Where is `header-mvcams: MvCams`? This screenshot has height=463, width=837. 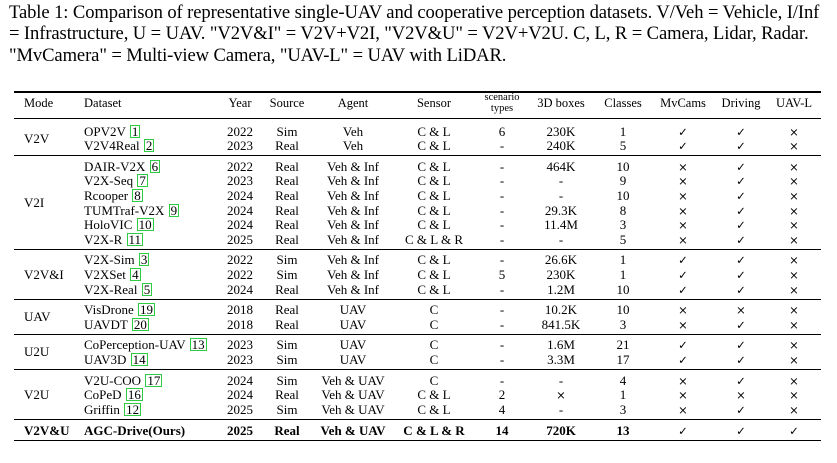 header-mvcams: MvCams is located at coordinates (683, 103).